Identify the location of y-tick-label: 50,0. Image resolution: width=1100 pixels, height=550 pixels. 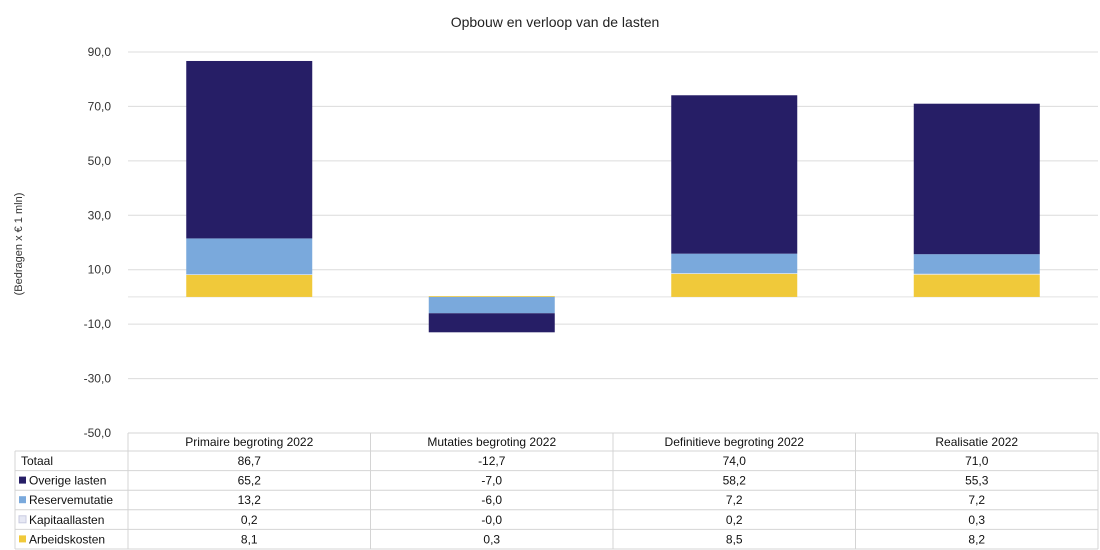
(100, 161).